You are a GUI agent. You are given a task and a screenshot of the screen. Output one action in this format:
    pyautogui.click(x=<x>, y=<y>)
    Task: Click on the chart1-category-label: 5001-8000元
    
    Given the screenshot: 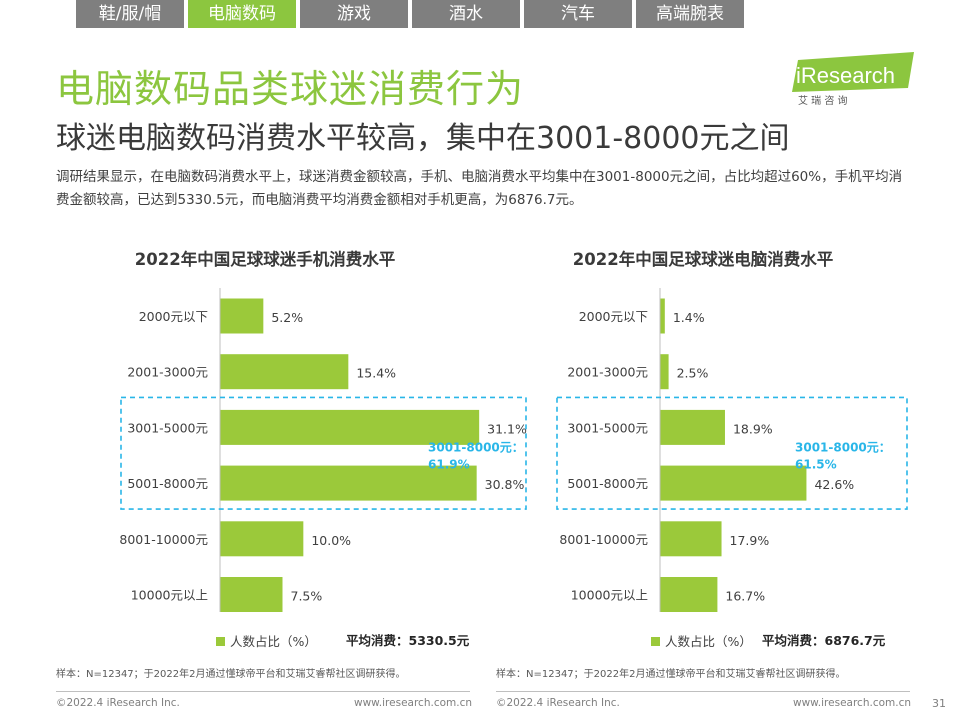 What is the action you would take?
    pyautogui.click(x=167, y=483)
    